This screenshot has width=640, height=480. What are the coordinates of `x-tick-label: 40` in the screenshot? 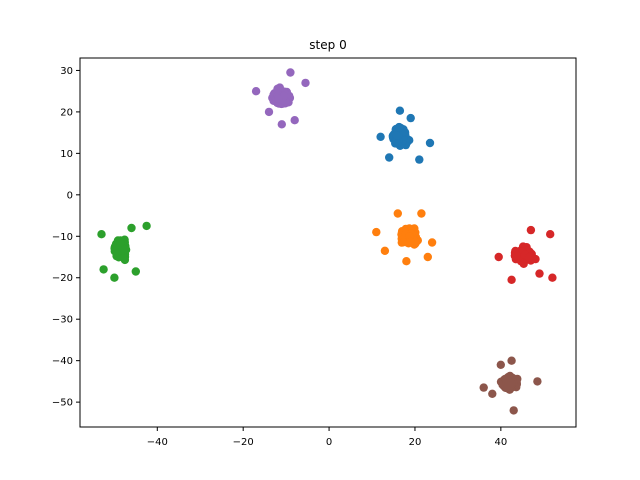 It's located at (500, 442).